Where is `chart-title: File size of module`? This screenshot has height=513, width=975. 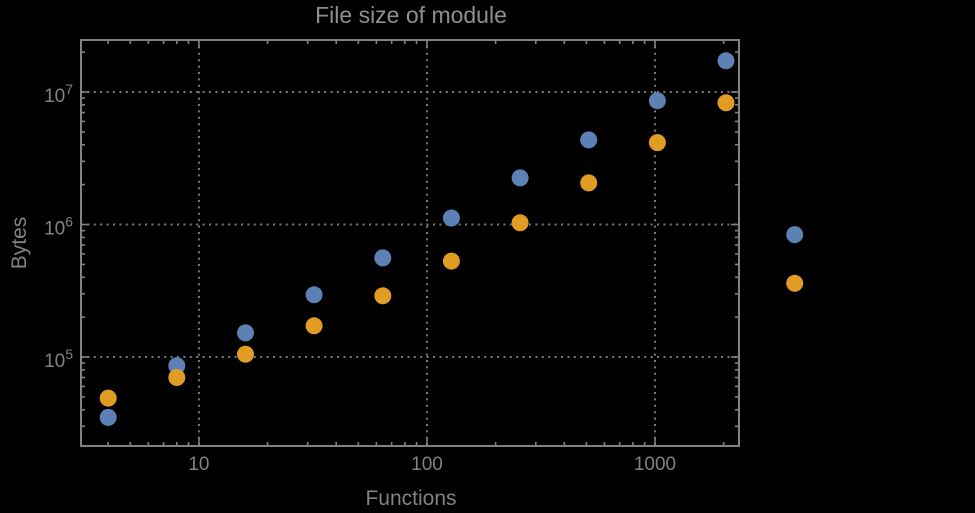
chart-title: File size of module is located at coordinates (411, 15).